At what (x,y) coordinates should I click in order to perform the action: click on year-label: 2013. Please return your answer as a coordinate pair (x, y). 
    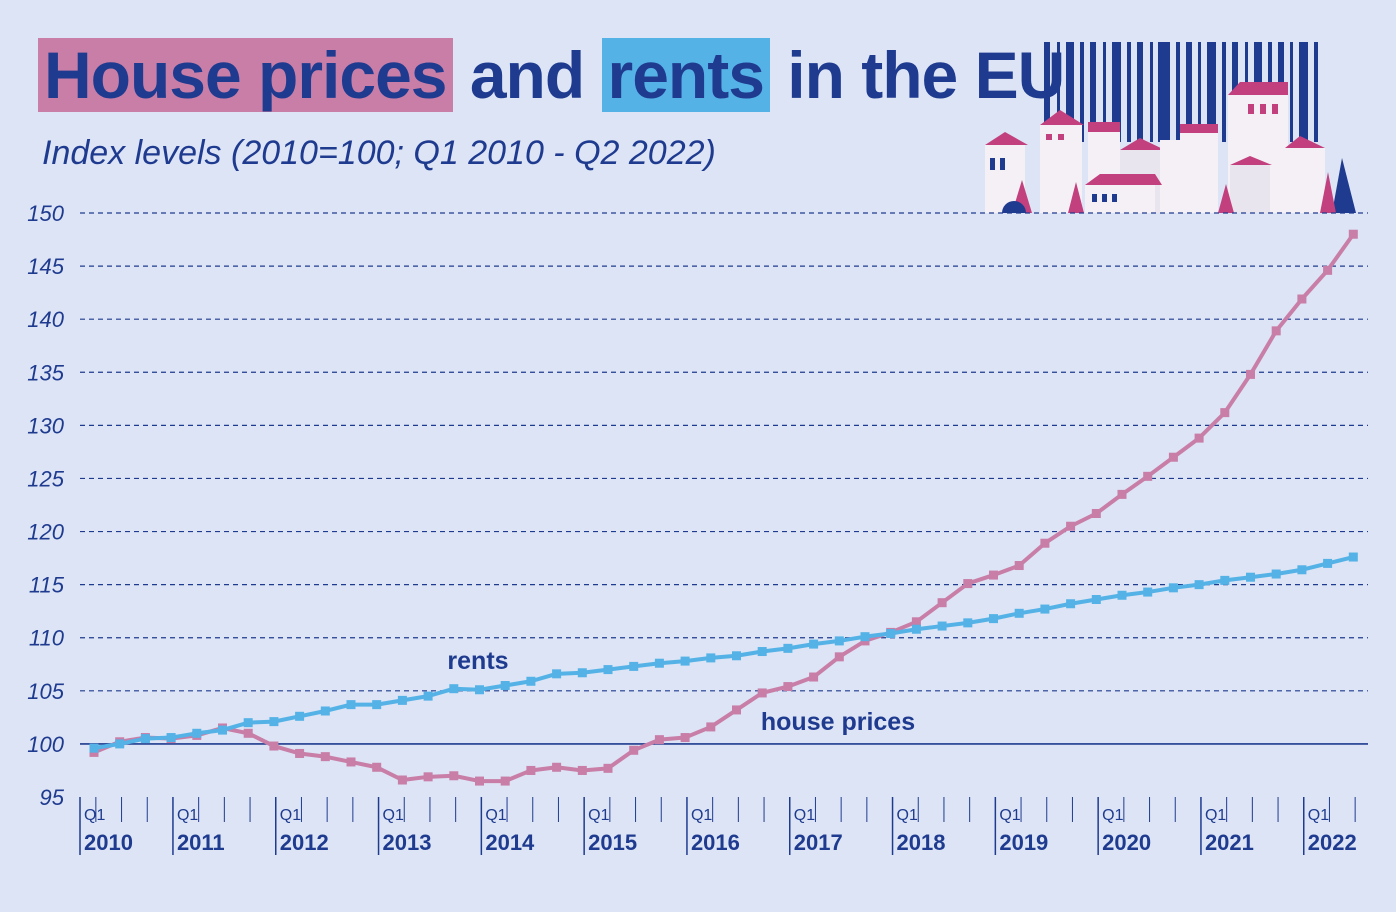
    Looking at the image, I should click on (407, 842).